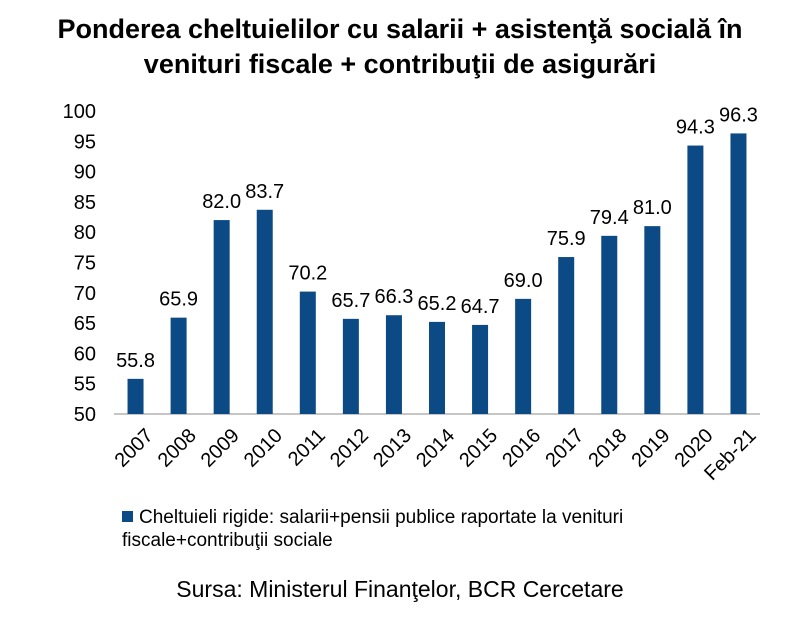 Image resolution: width=800 pixels, height=622 pixels. I want to click on y-tick-label: 100, so click(79, 112).